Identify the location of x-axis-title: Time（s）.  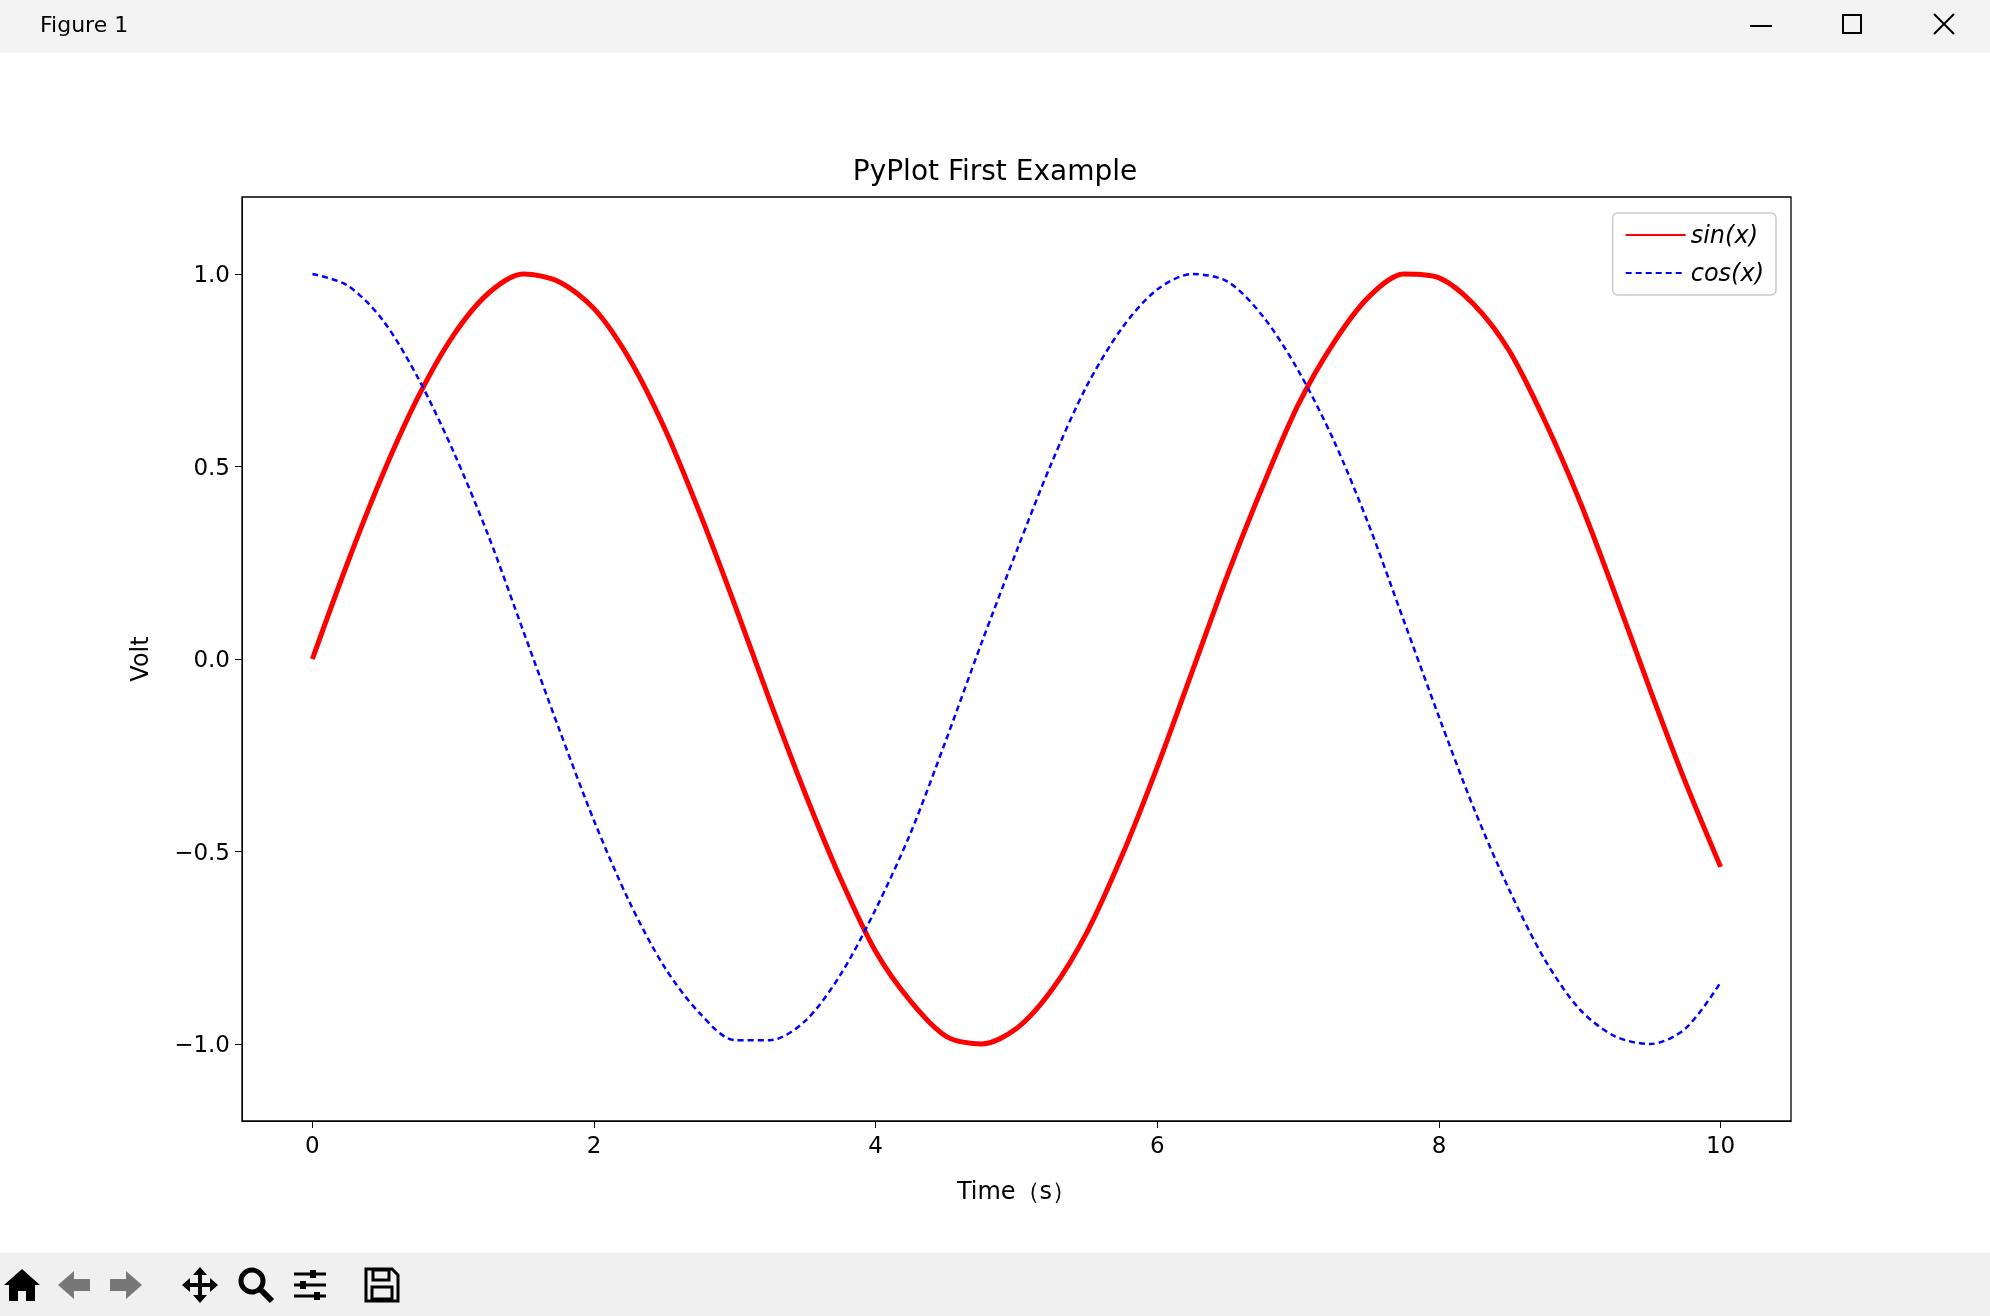
(1016, 1191).